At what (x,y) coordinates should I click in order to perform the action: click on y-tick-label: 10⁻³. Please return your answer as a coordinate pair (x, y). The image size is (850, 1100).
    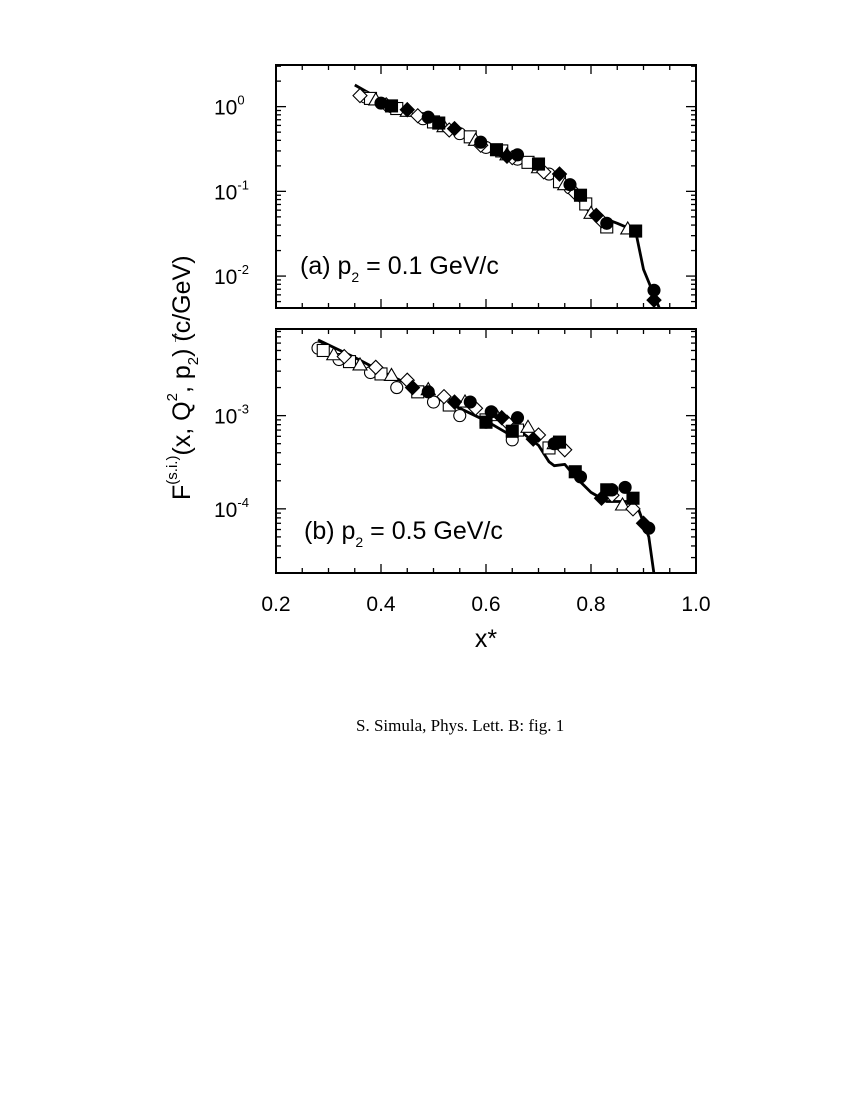
    Looking at the image, I should click on (231, 415).